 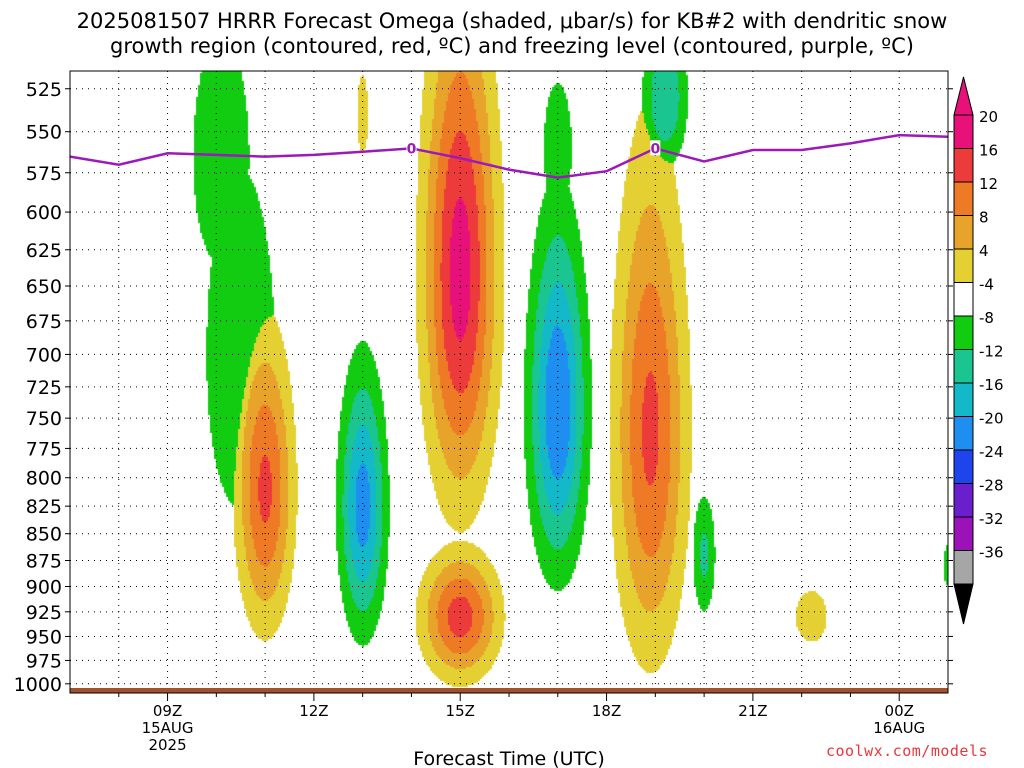 I want to click on colorbar-label: 12, so click(x=988, y=184).